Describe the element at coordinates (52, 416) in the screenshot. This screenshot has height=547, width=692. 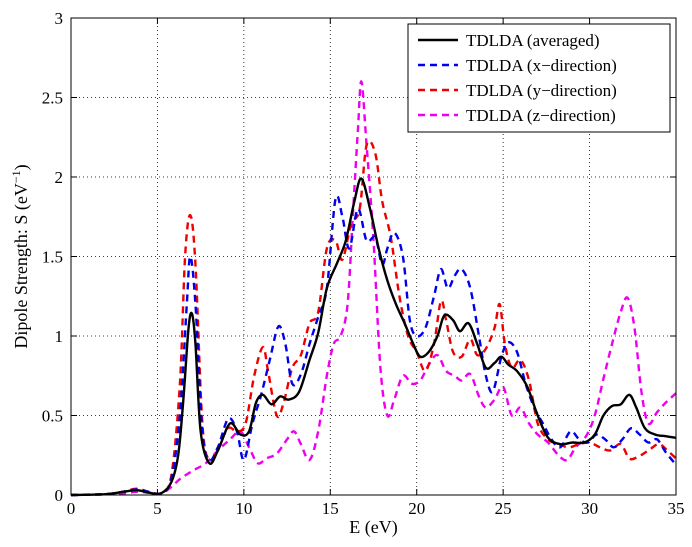
I see `y-tick-label: 0.5` at that location.